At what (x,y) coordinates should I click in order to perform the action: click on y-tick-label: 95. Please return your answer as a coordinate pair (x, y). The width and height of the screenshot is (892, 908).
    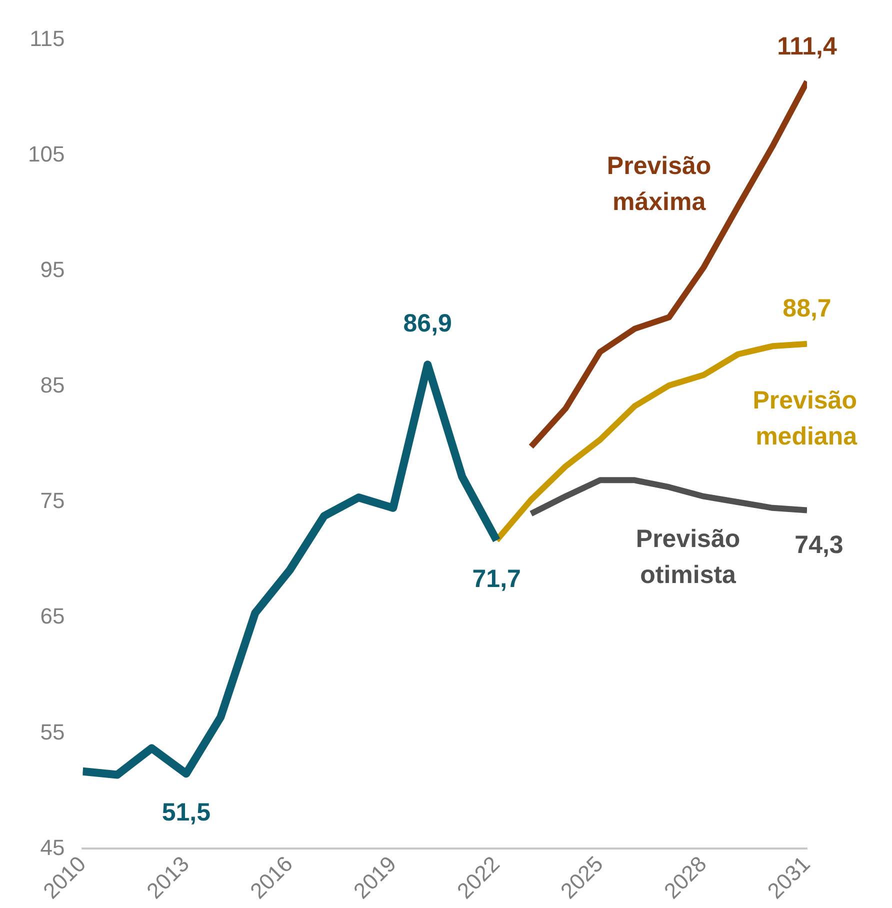
    Looking at the image, I should click on (52, 269).